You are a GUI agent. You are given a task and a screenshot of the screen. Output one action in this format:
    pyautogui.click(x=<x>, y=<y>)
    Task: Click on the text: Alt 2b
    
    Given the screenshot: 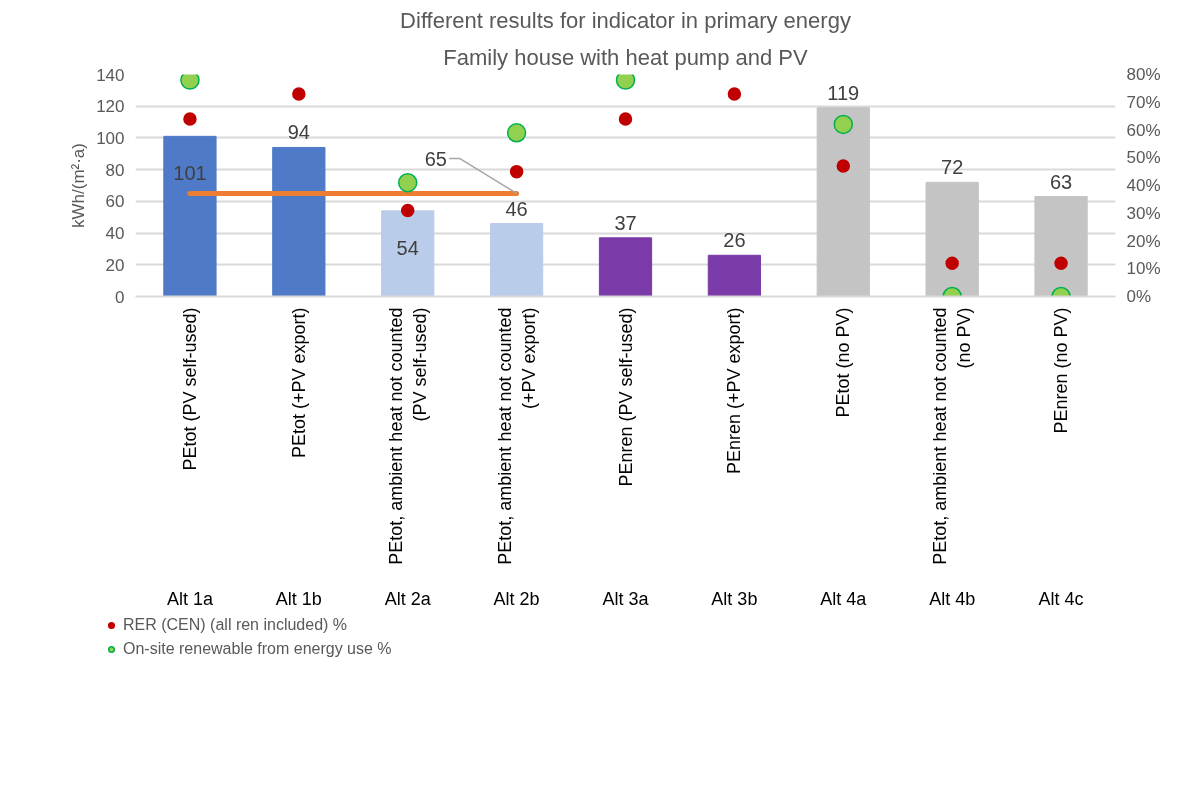 What is the action you would take?
    pyautogui.click(x=516, y=598)
    